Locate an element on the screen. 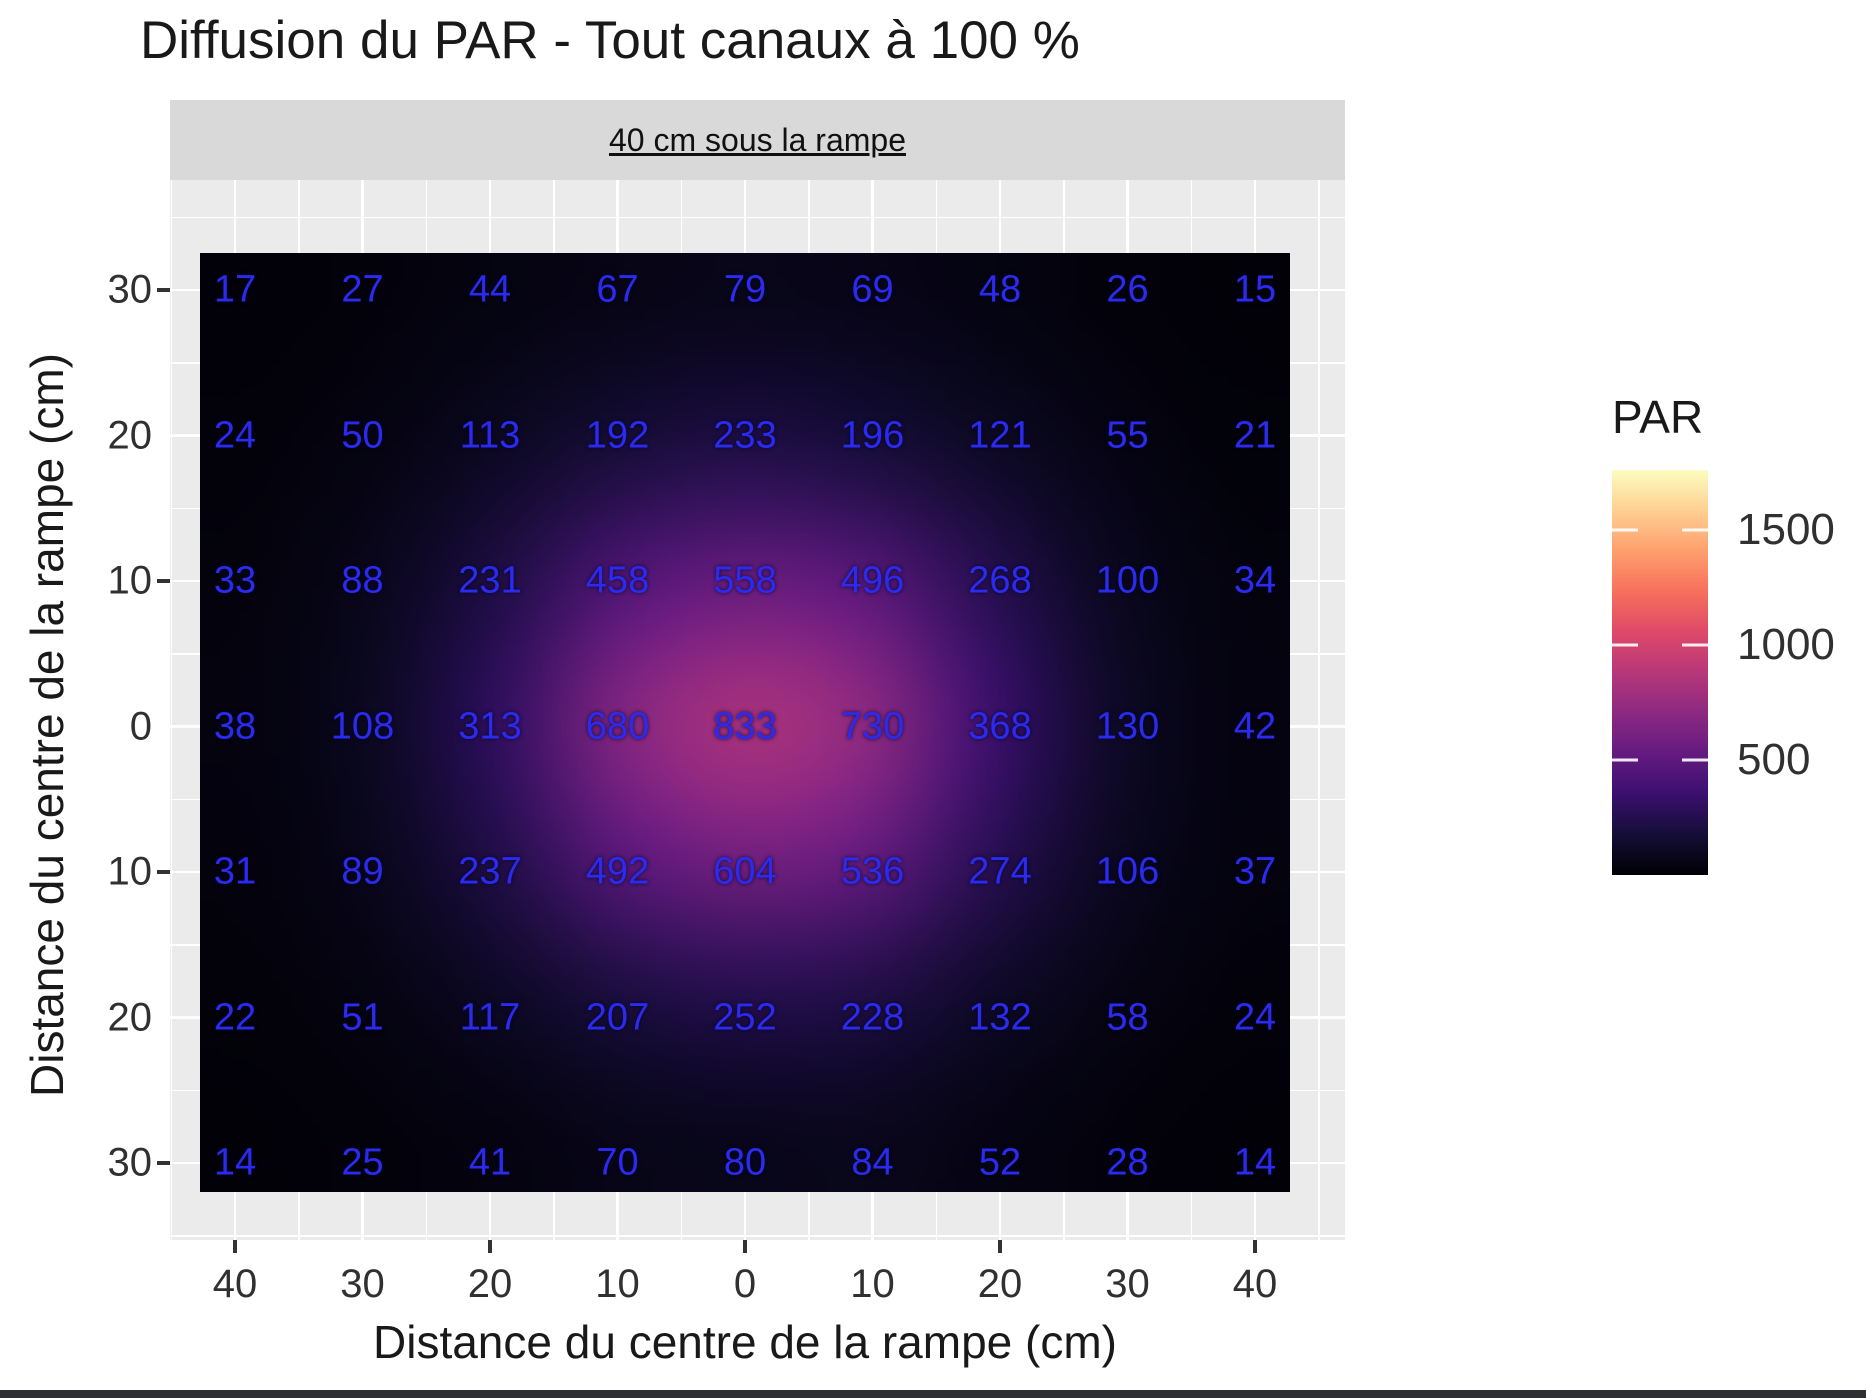 This screenshot has height=1398, width=1866. heatmap-value-label: 50 is located at coordinates (362, 435).